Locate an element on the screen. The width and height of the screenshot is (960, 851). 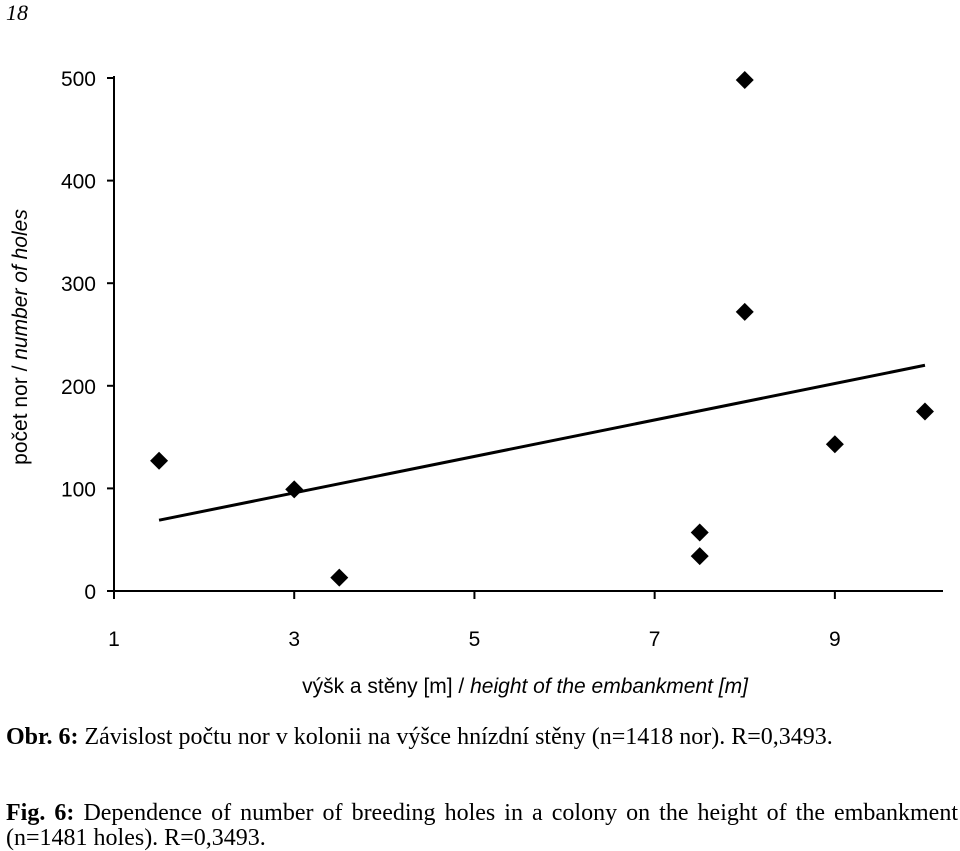
y-tick-label: 400 is located at coordinates (78, 182).